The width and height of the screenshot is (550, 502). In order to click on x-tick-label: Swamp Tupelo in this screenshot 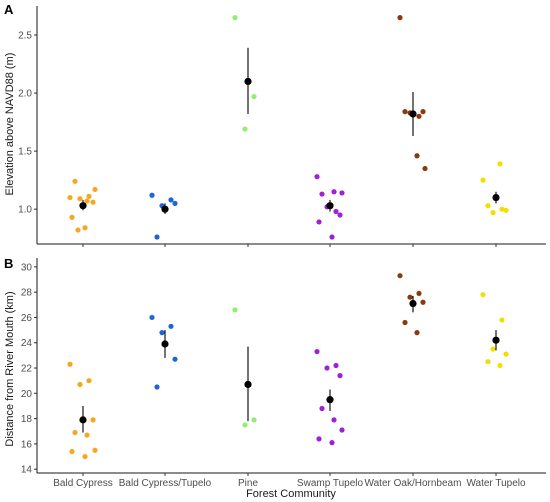, I will do `click(330, 483)`.